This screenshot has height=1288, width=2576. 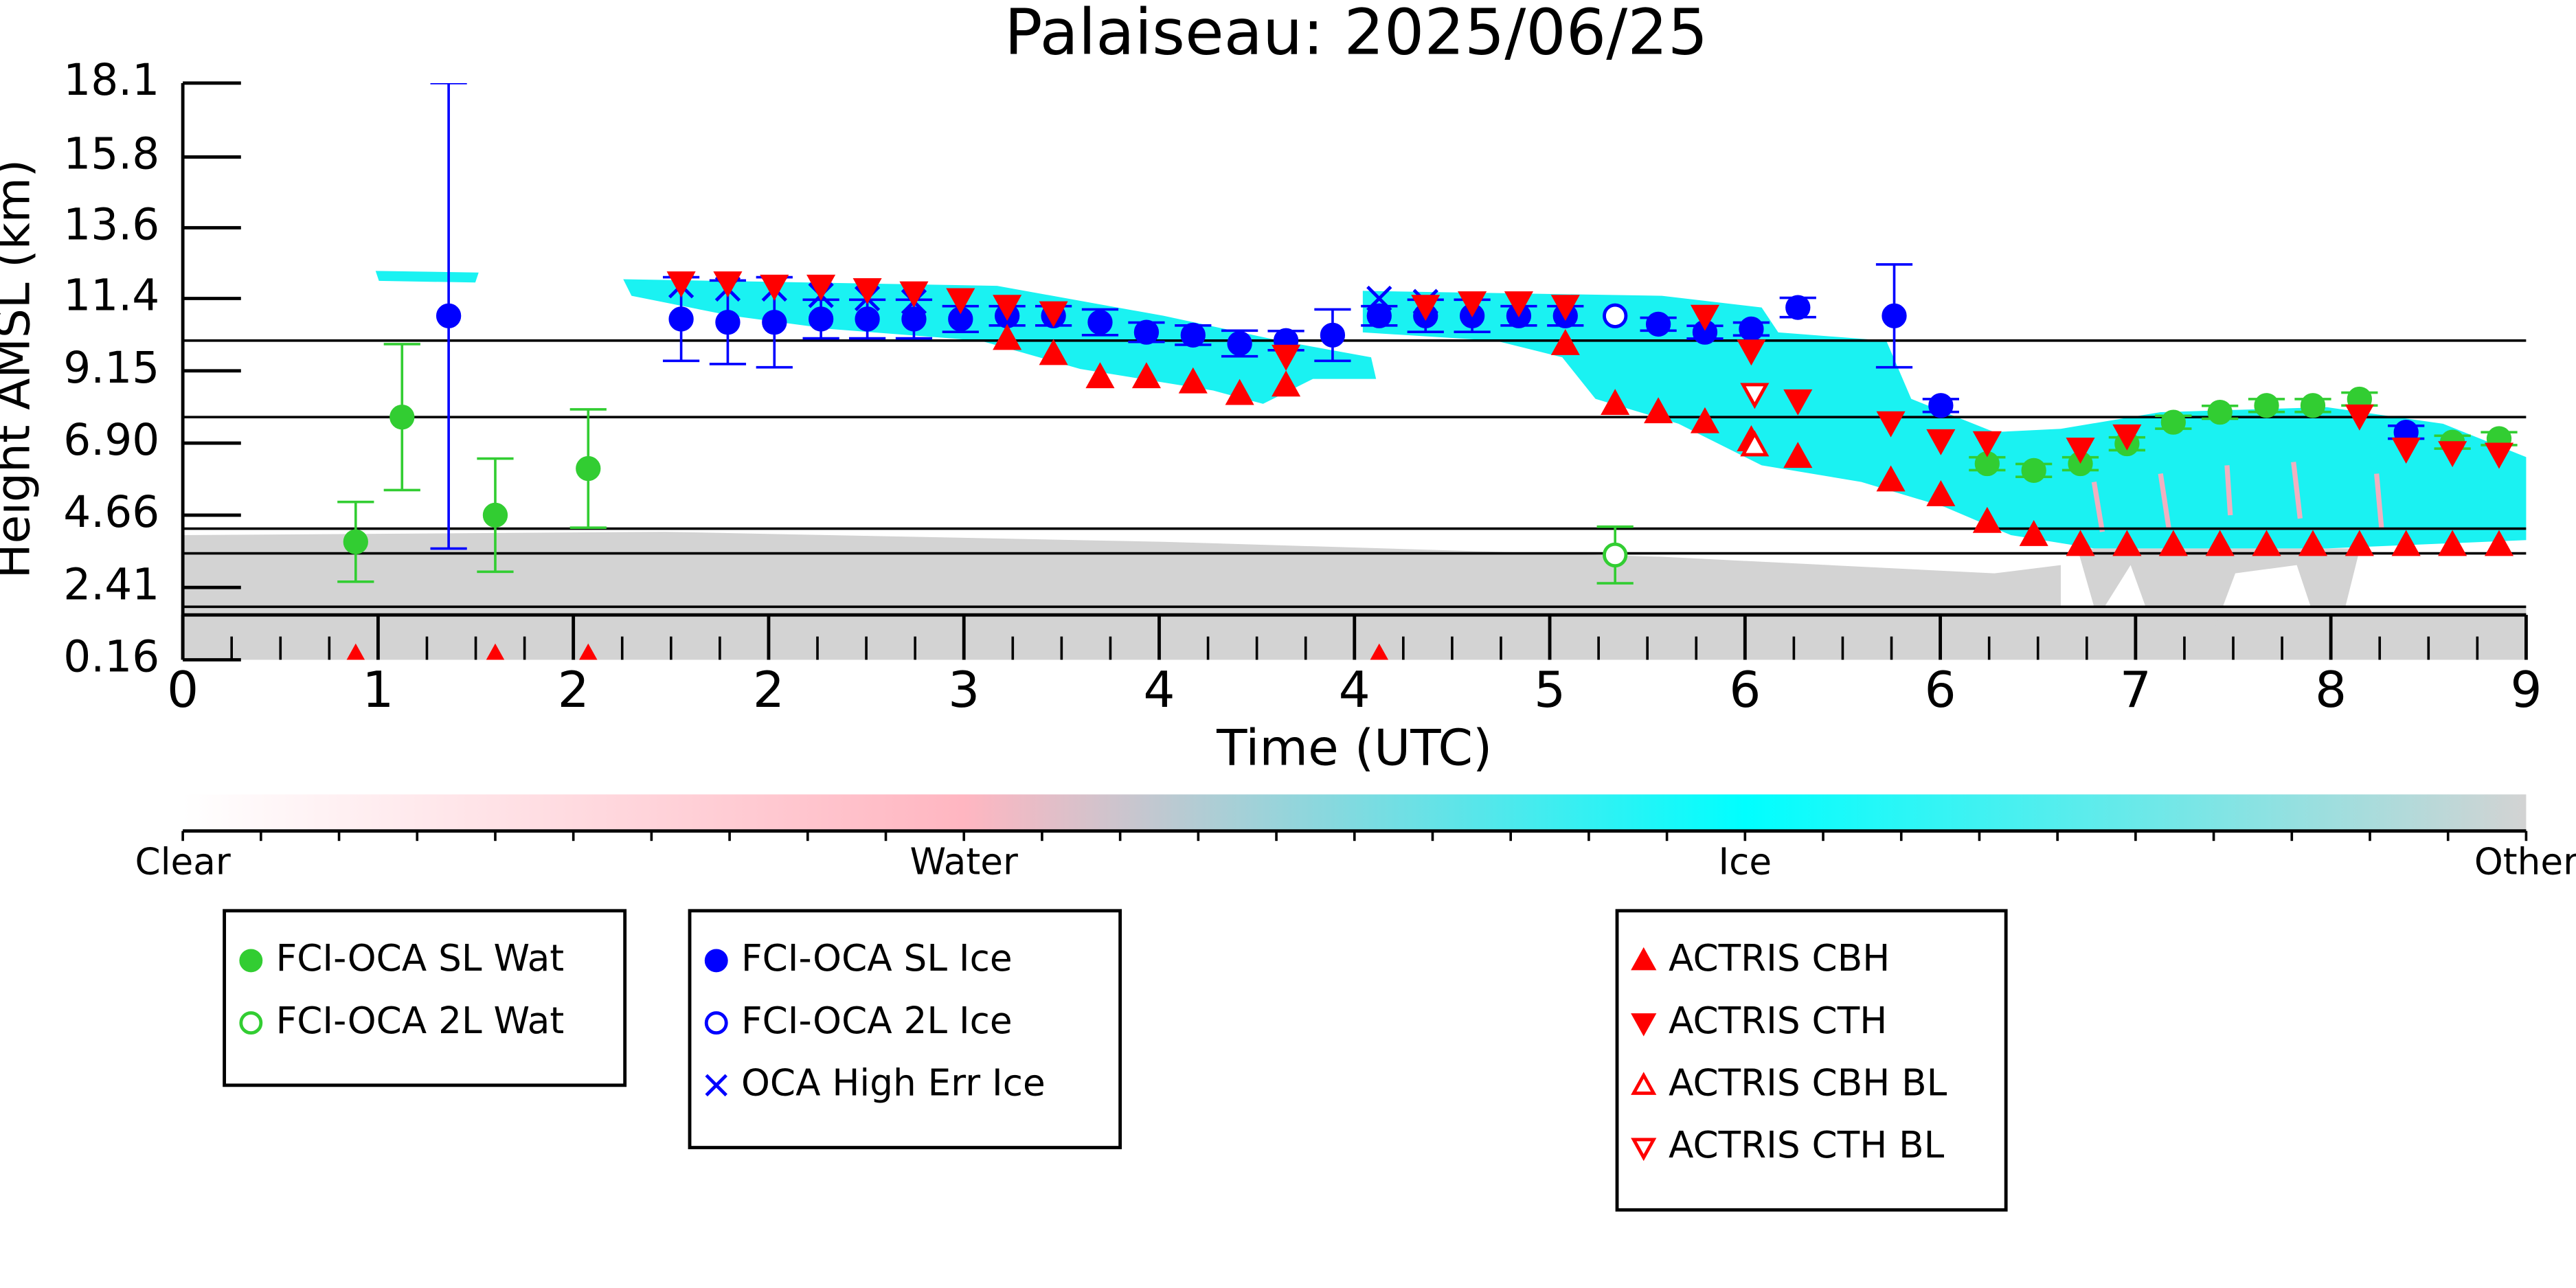 What do you see at coordinates (1745, 862) in the screenshot?
I see `colorbar-label: Ice` at bounding box center [1745, 862].